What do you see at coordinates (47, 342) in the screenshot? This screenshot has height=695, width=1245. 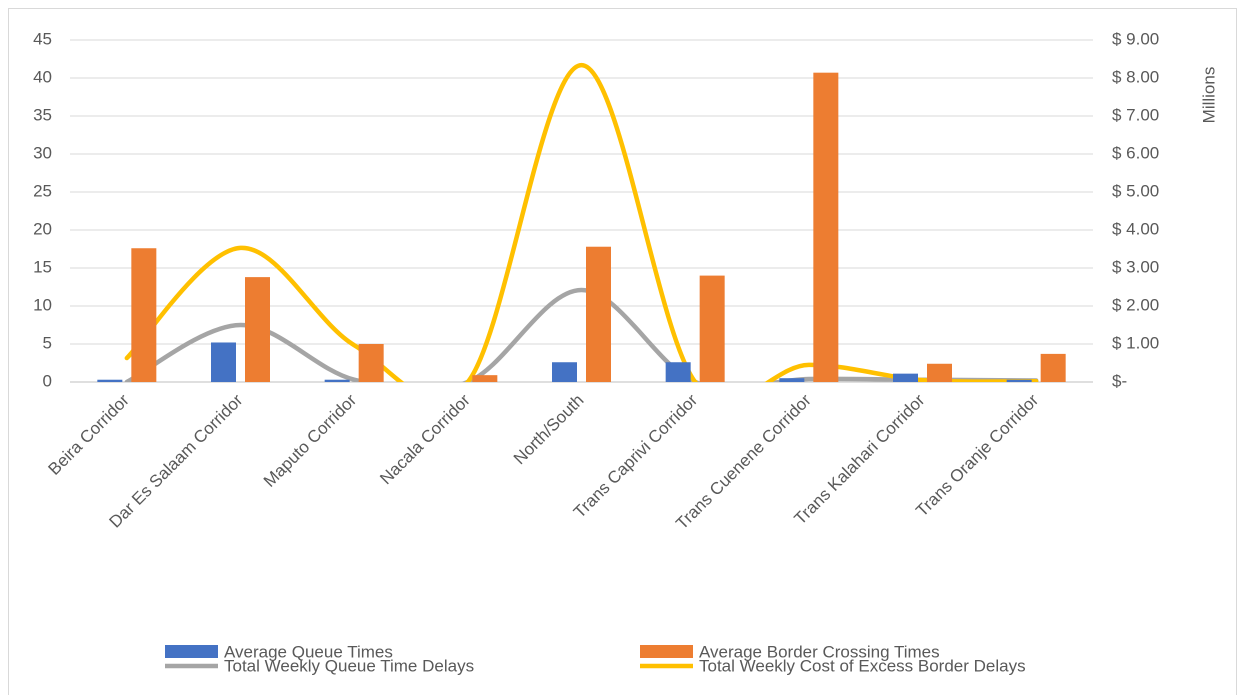 I see `y-tick-label: 5` at bounding box center [47, 342].